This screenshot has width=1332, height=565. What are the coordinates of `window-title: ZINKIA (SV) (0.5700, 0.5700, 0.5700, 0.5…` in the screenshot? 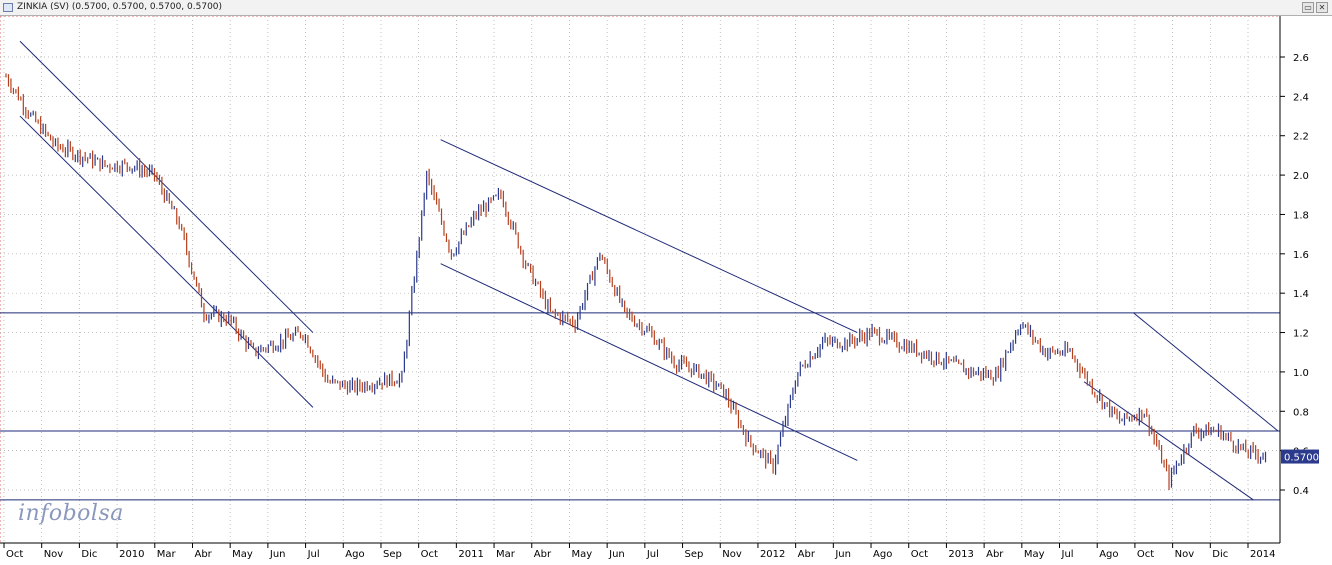 It's located at (120, 7).